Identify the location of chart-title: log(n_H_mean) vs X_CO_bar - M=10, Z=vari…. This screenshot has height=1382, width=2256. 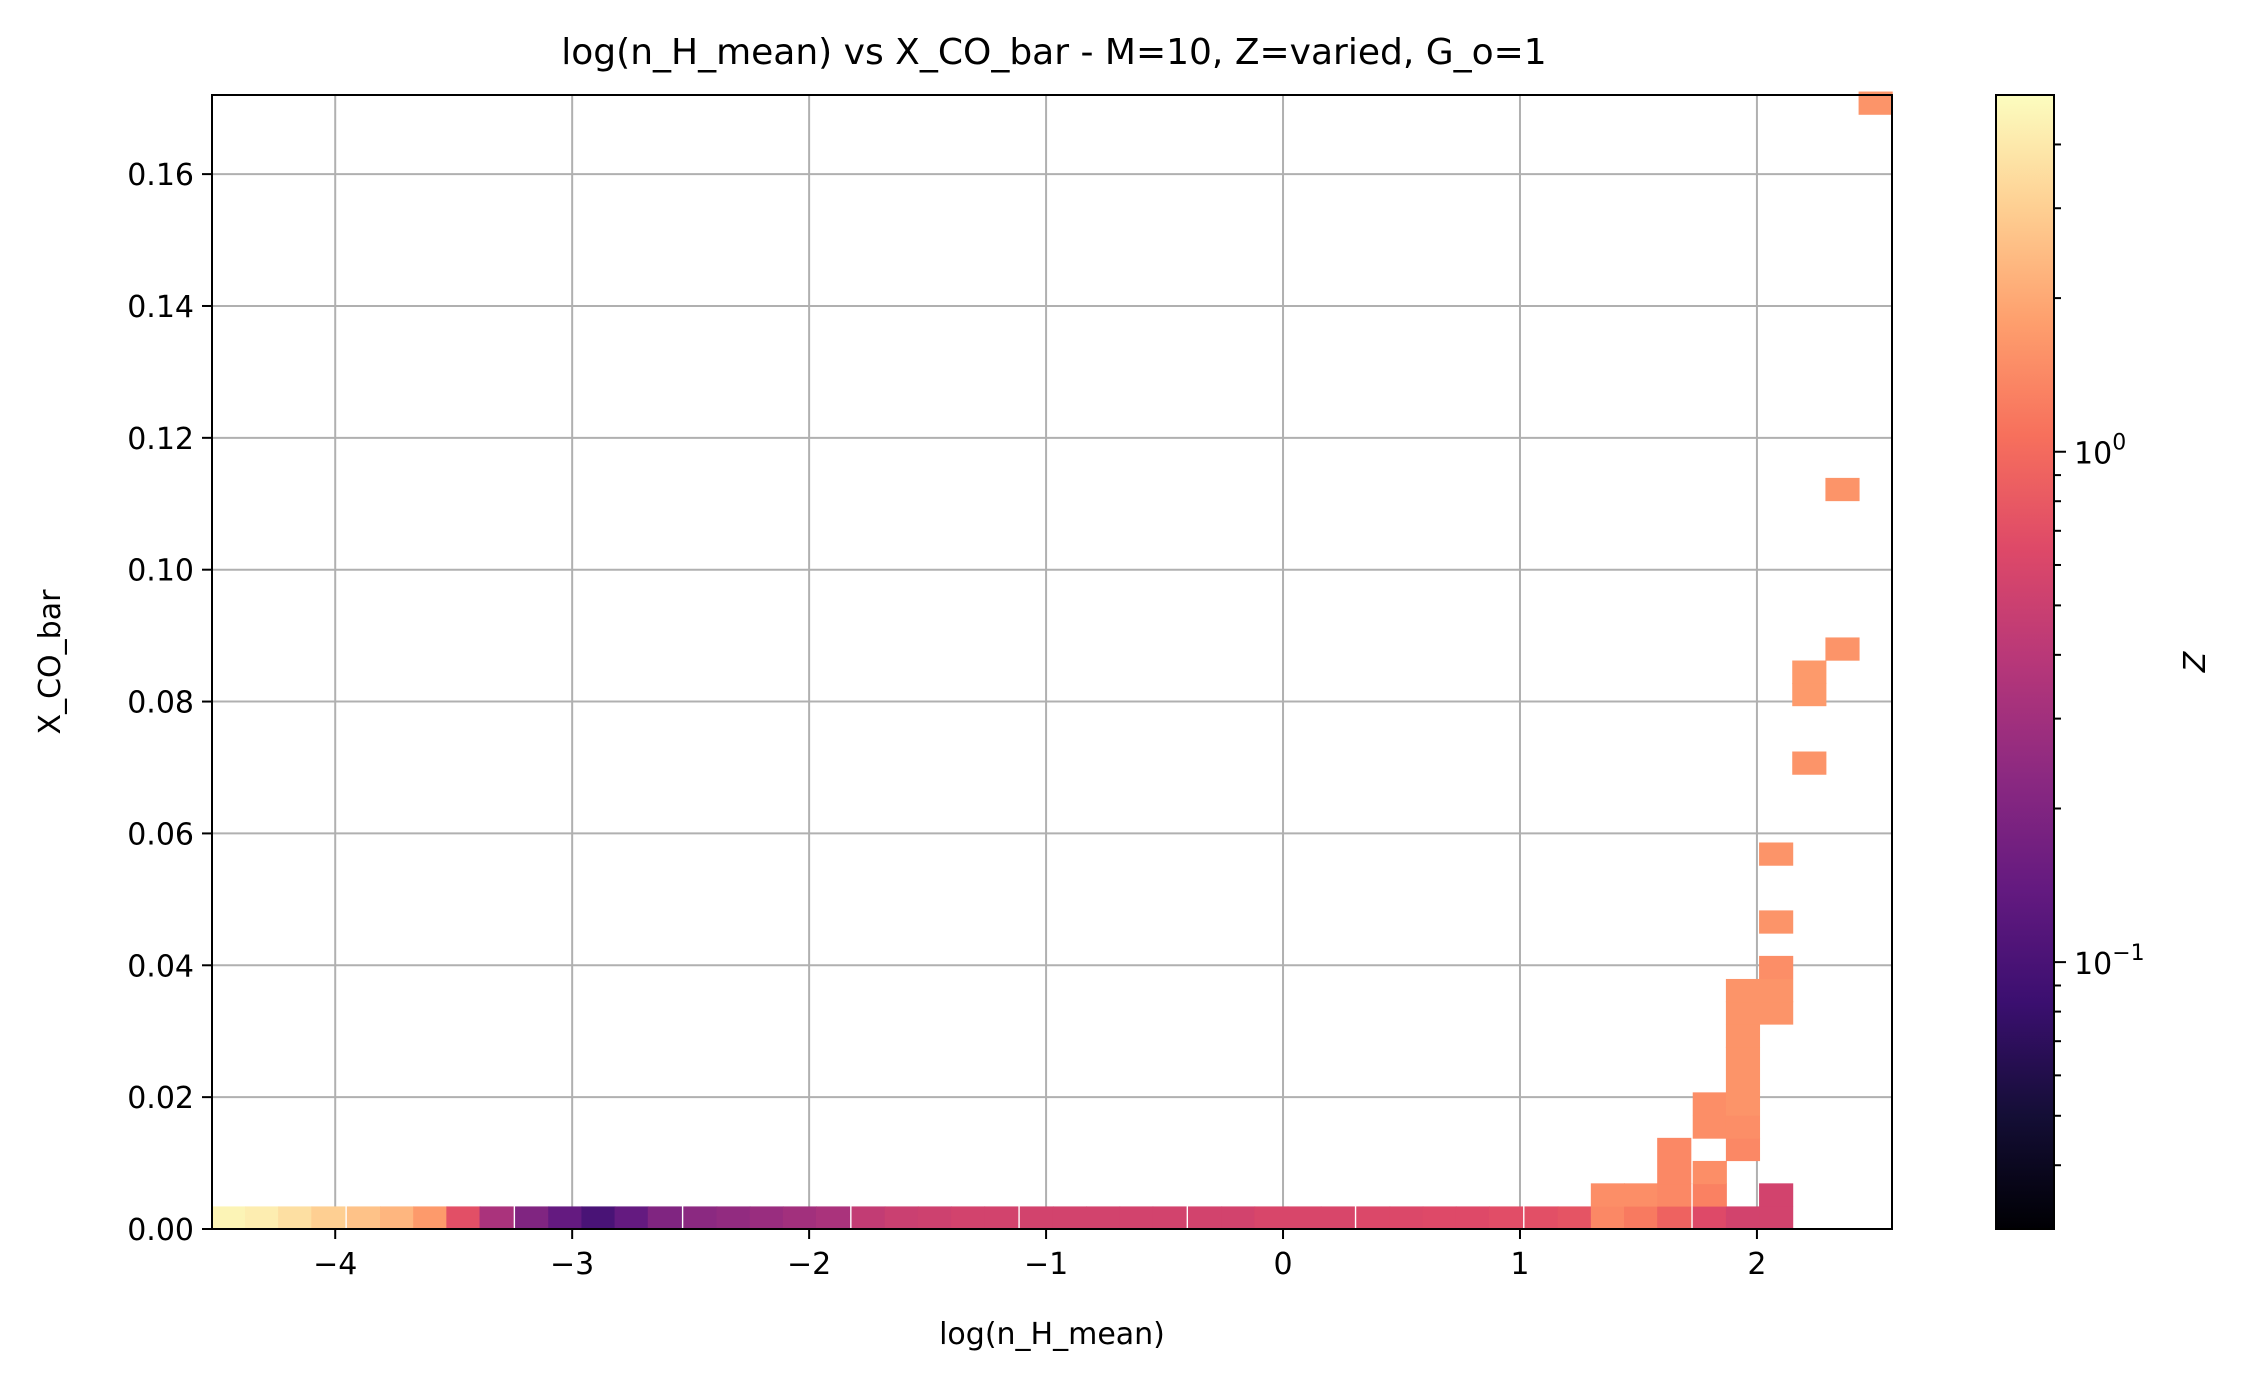
(1053, 52).